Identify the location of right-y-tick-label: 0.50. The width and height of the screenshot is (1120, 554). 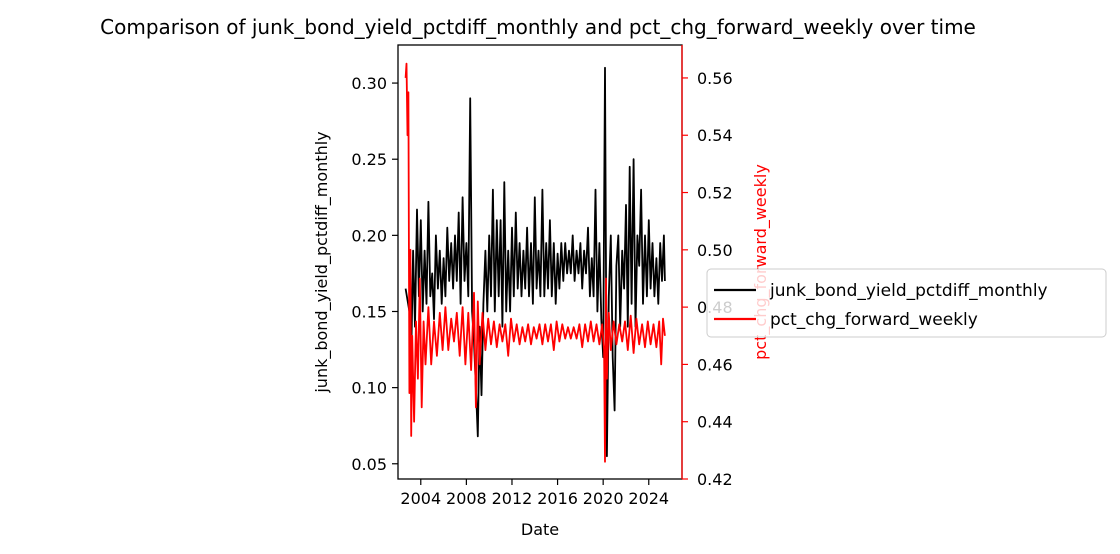
(715, 250).